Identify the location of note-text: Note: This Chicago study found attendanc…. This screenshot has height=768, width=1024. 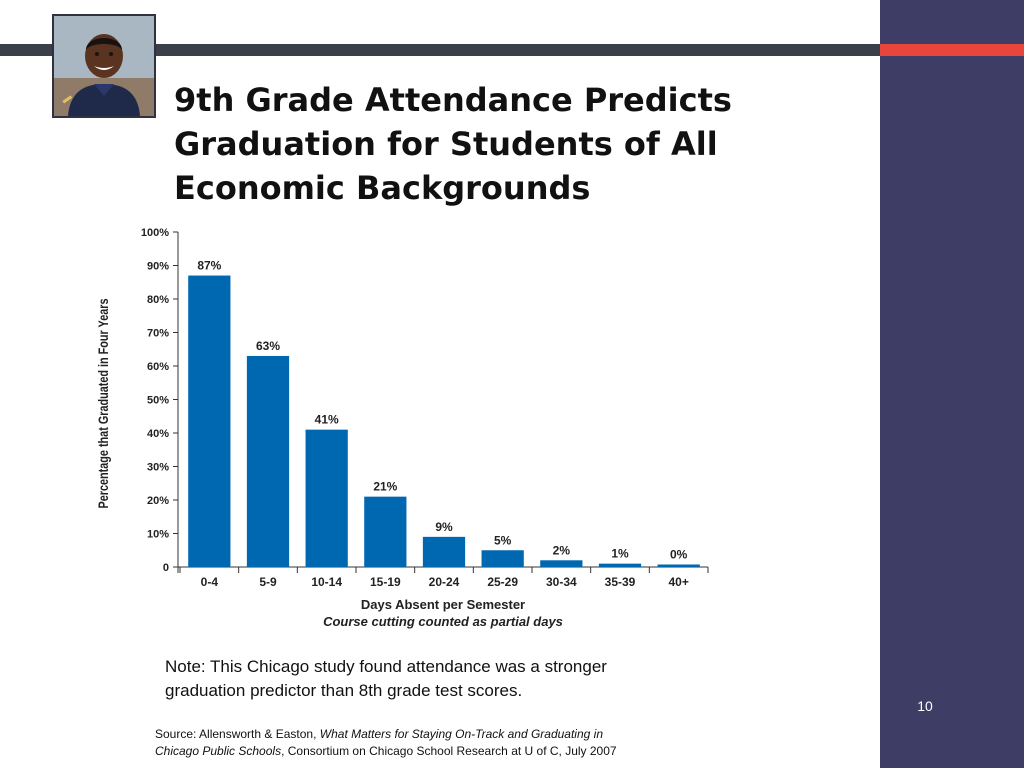
(465, 679).